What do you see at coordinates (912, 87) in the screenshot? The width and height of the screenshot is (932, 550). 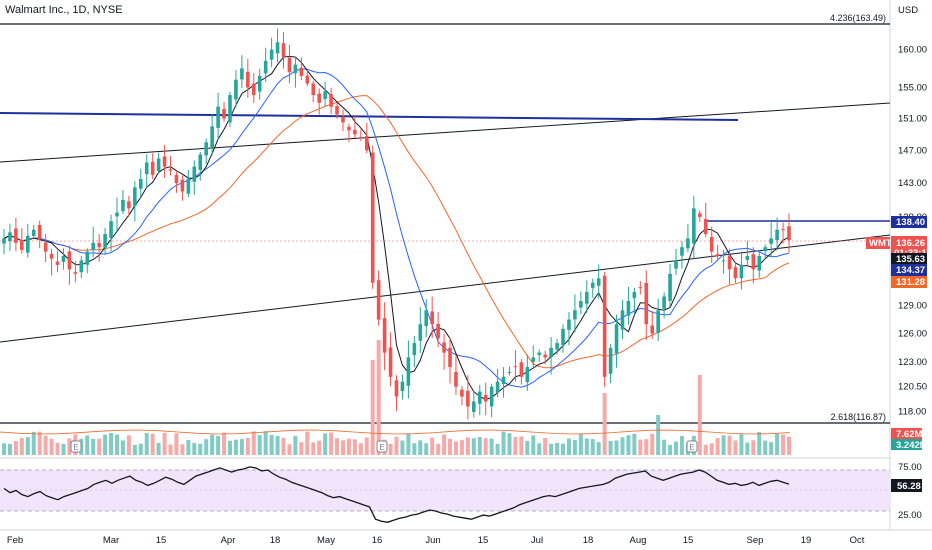 I see `price-tick-label: 155.00` at bounding box center [912, 87].